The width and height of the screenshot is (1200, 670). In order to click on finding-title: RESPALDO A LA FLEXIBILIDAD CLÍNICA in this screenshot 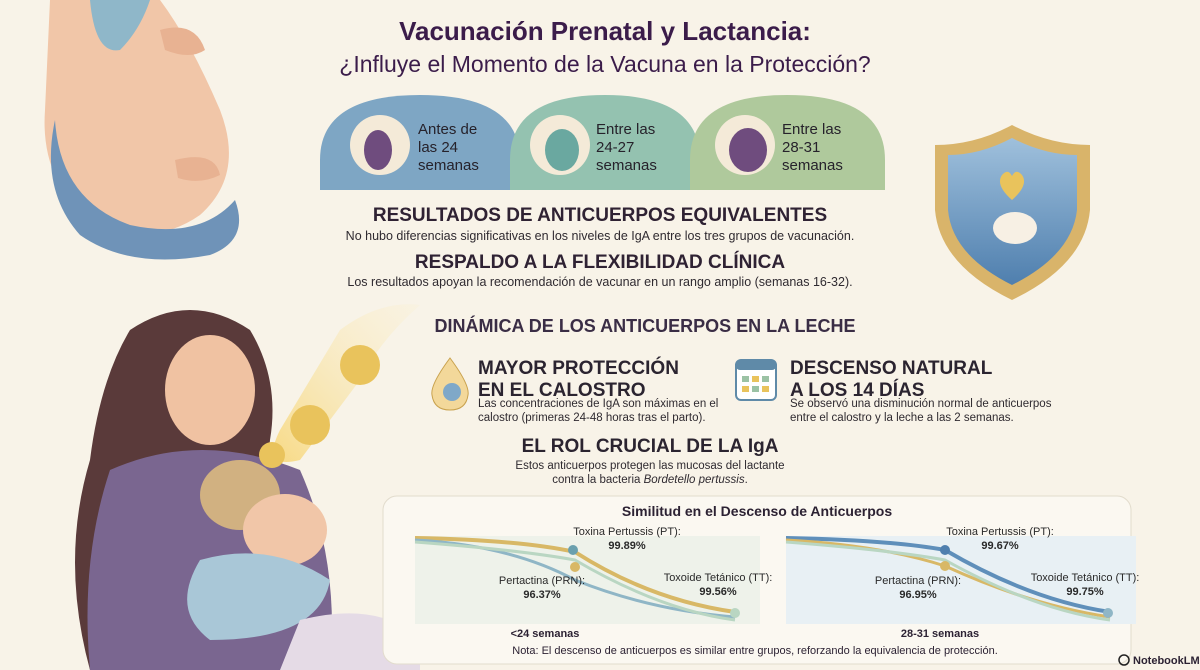, I will do `click(600, 262)`.